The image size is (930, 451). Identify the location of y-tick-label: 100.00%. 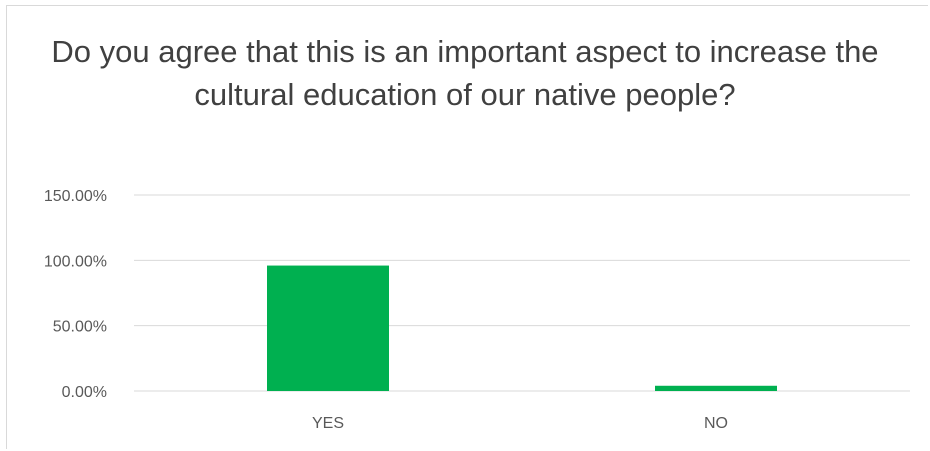
(75, 261).